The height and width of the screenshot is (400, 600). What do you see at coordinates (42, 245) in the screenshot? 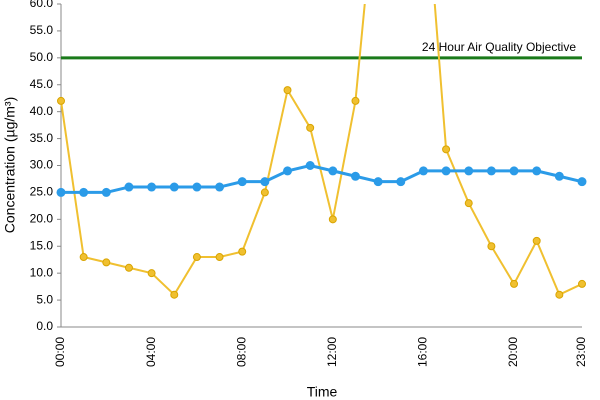
I see `y-tick-label: 15.0` at bounding box center [42, 245].